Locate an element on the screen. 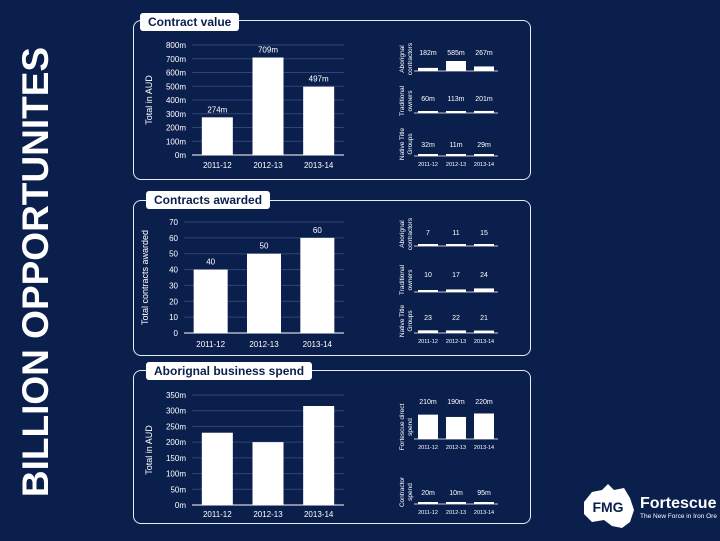 The image size is (720, 541). contract-value-title: Contract value is located at coordinates (190, 22).